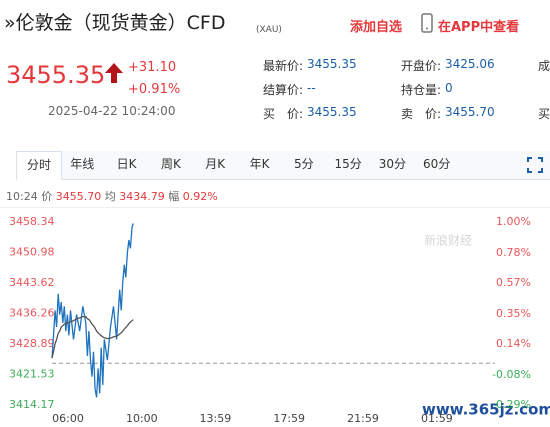  I want to click on field-label: 成, so click(544, 66).